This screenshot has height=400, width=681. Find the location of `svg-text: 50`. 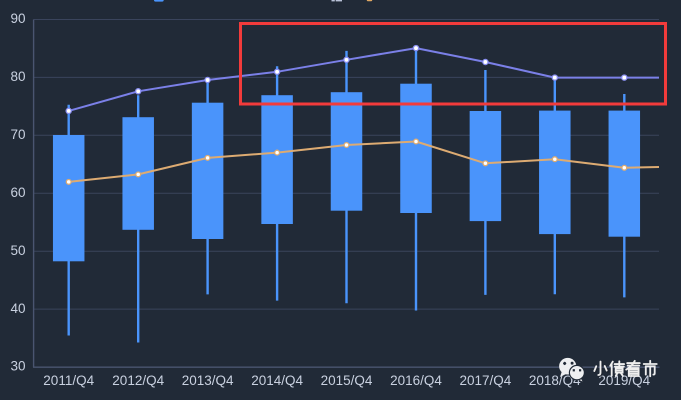

svg-text: 50 is located at coordinates (17, 250).